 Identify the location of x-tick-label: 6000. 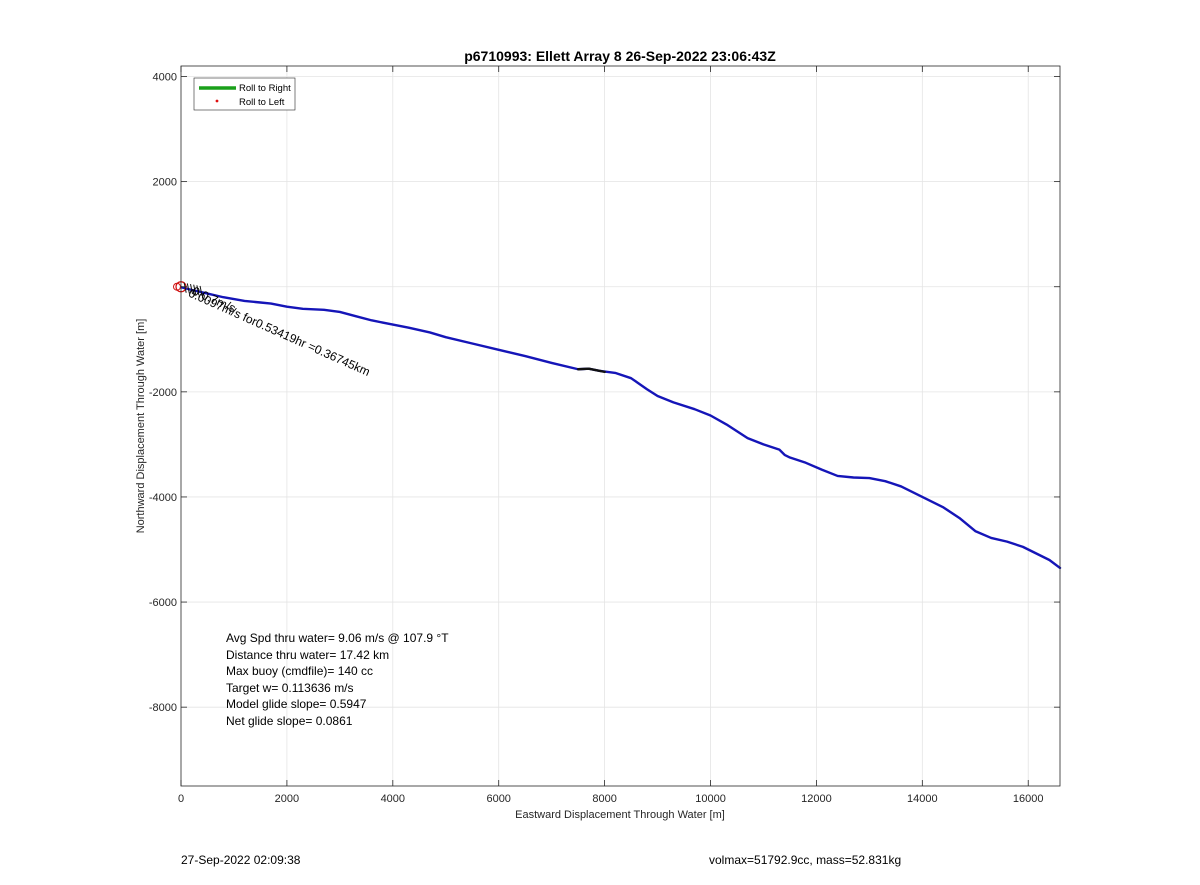
(498, 799).